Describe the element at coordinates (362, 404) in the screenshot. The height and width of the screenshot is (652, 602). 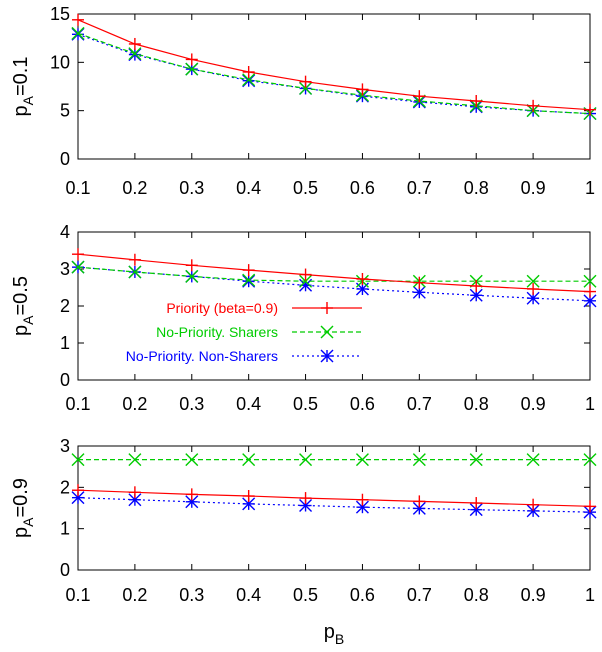
I see `x-tick-label: 0.6` at that location.